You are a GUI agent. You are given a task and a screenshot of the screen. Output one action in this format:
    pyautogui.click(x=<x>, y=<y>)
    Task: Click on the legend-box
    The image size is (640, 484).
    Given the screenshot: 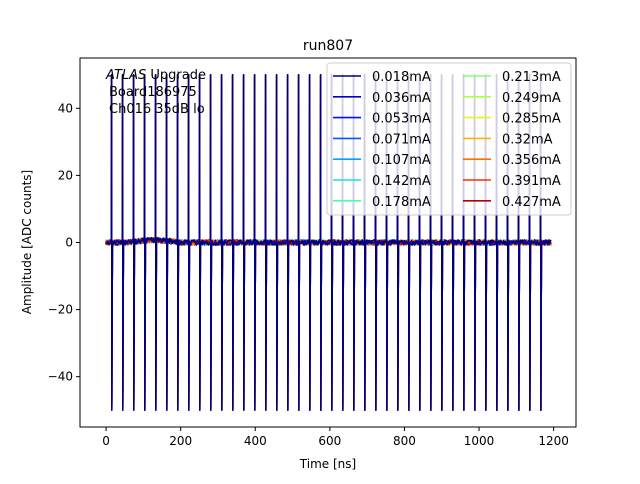 What is the action you would take?
    pyautogui.click(x=449, y=139)
    